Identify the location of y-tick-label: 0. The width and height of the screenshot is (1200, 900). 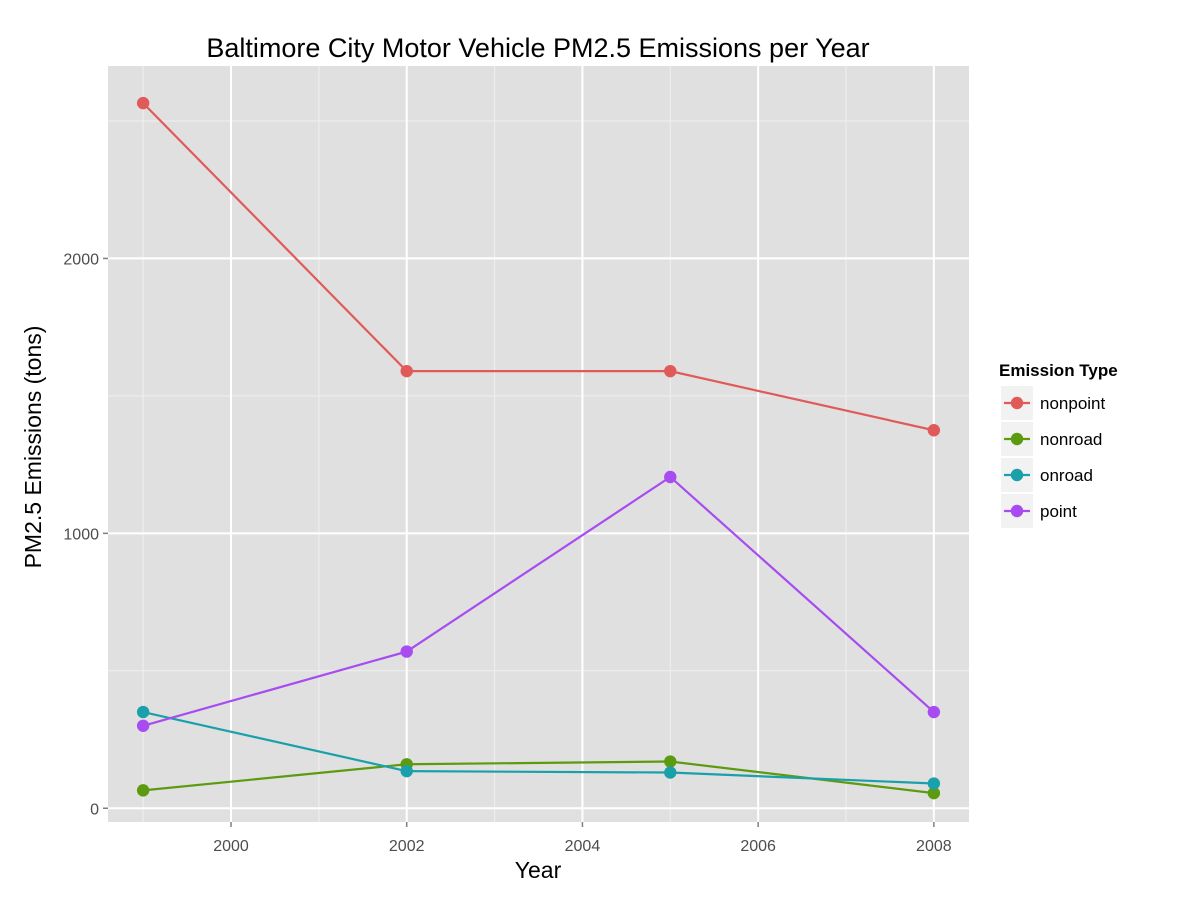
(94, 809).